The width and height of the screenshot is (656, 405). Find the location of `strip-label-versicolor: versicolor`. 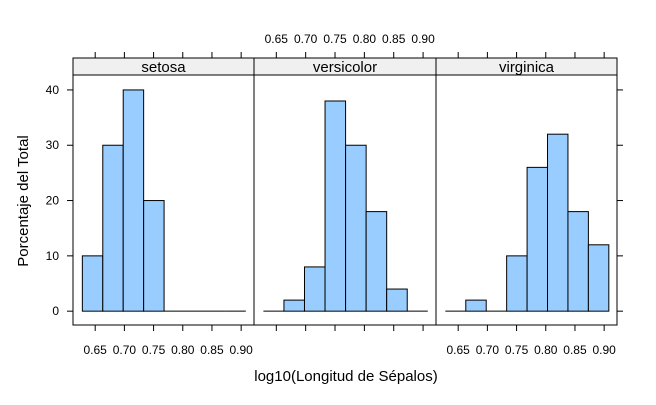

strip-label-versicolor: versicolor is located at coordinates (345, 67).